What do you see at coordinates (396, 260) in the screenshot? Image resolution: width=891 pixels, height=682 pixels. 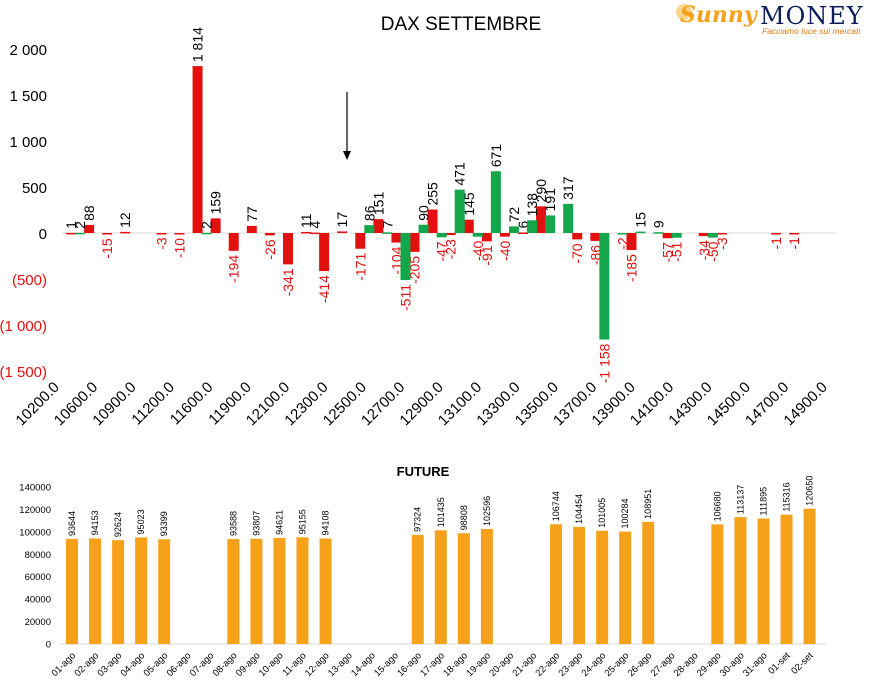 I see `data-label: -104` at bounding box center [396, 260].